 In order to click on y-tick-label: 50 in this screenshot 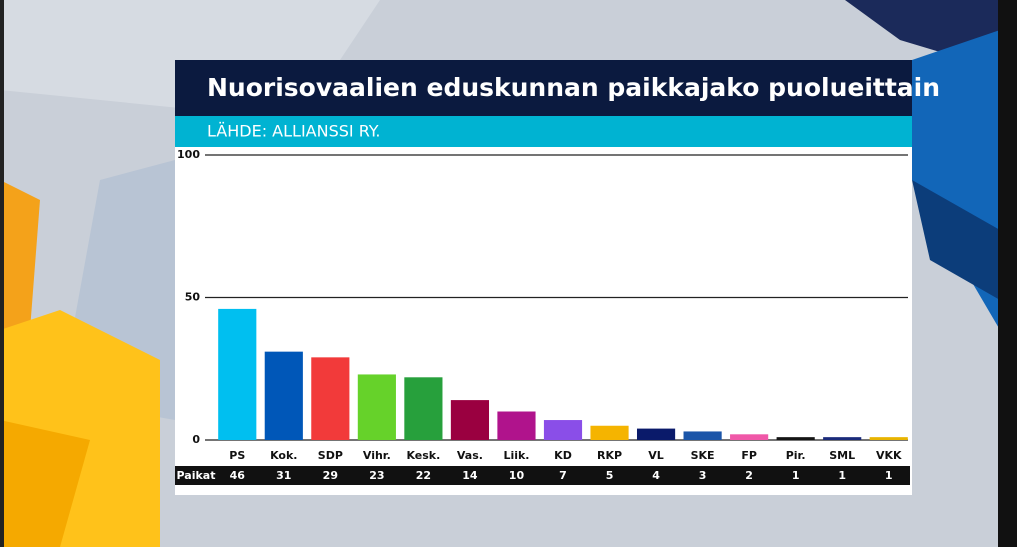, I will do `click(193, 297)`.